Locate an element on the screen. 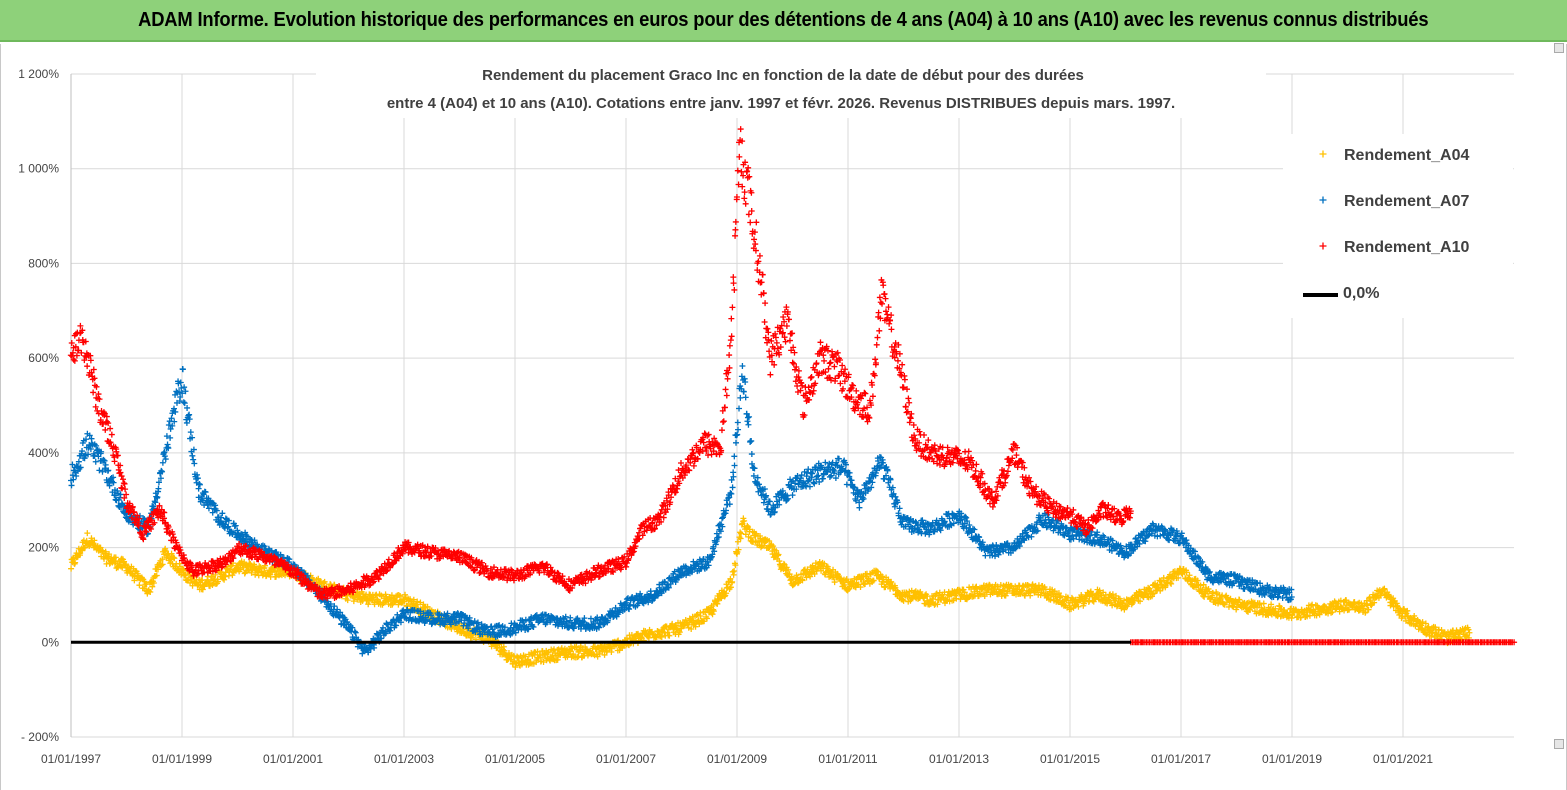 The height and width of the screenshot is (790, 1567). y-tick-label: 800% is located at coordinates (43, 263).